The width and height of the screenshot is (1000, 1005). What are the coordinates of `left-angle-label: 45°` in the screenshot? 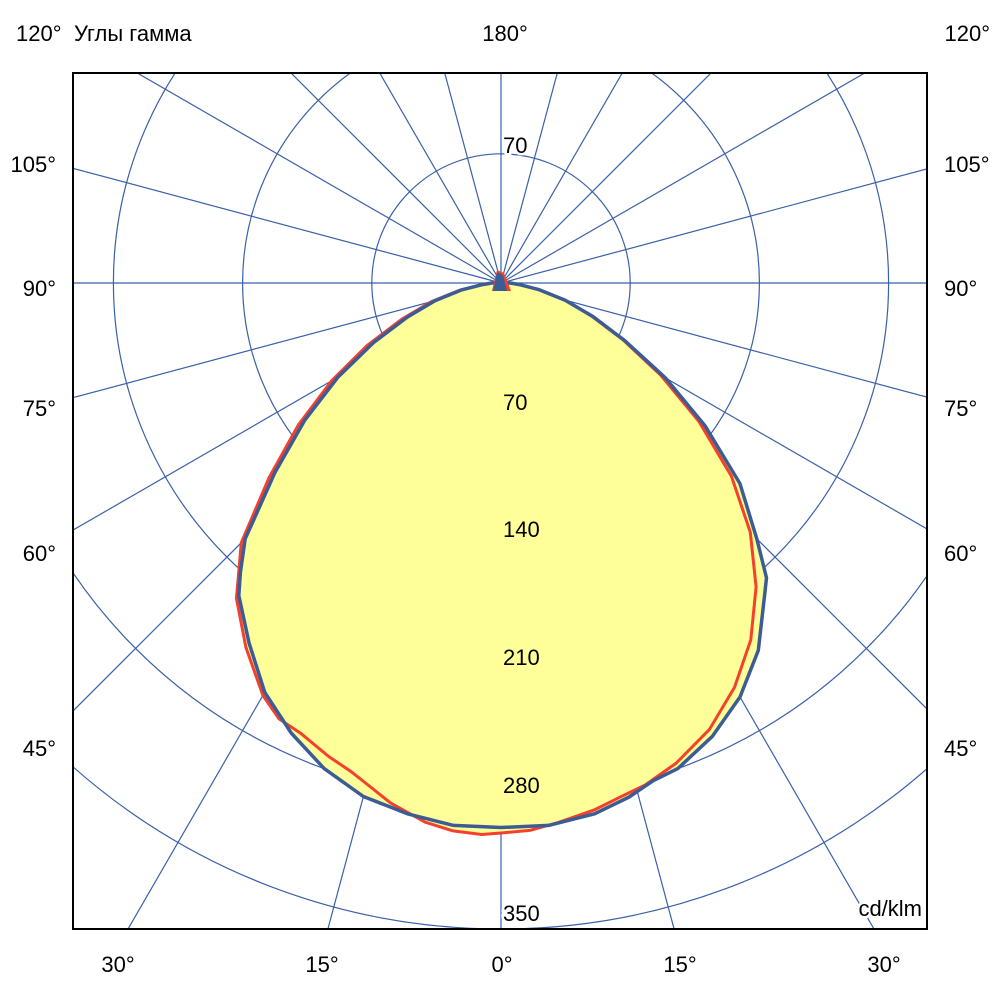 It's located at (39, 748).